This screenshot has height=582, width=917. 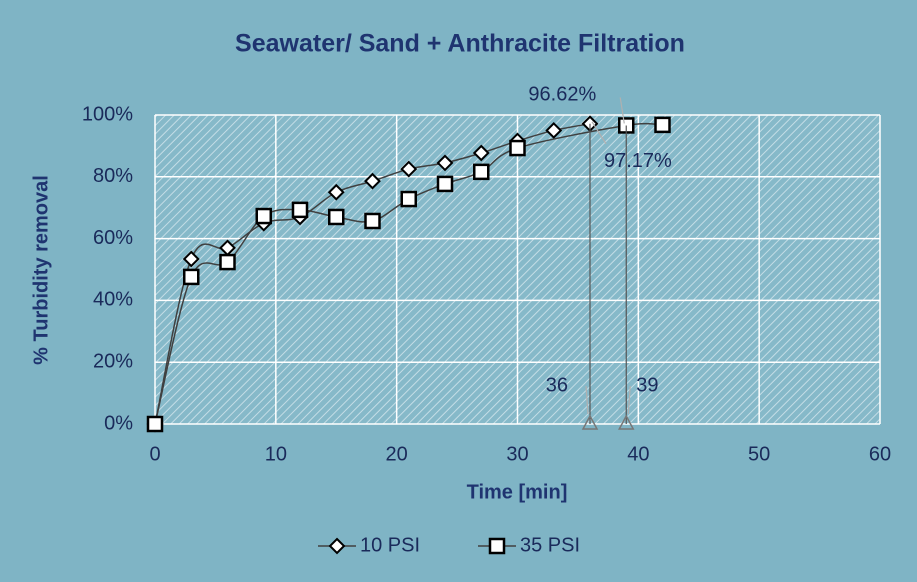 What do you see at coordinates (390, 545) in the screenshot?
I see `legend-label: 10 PSI` at bounding box center [390, 545].